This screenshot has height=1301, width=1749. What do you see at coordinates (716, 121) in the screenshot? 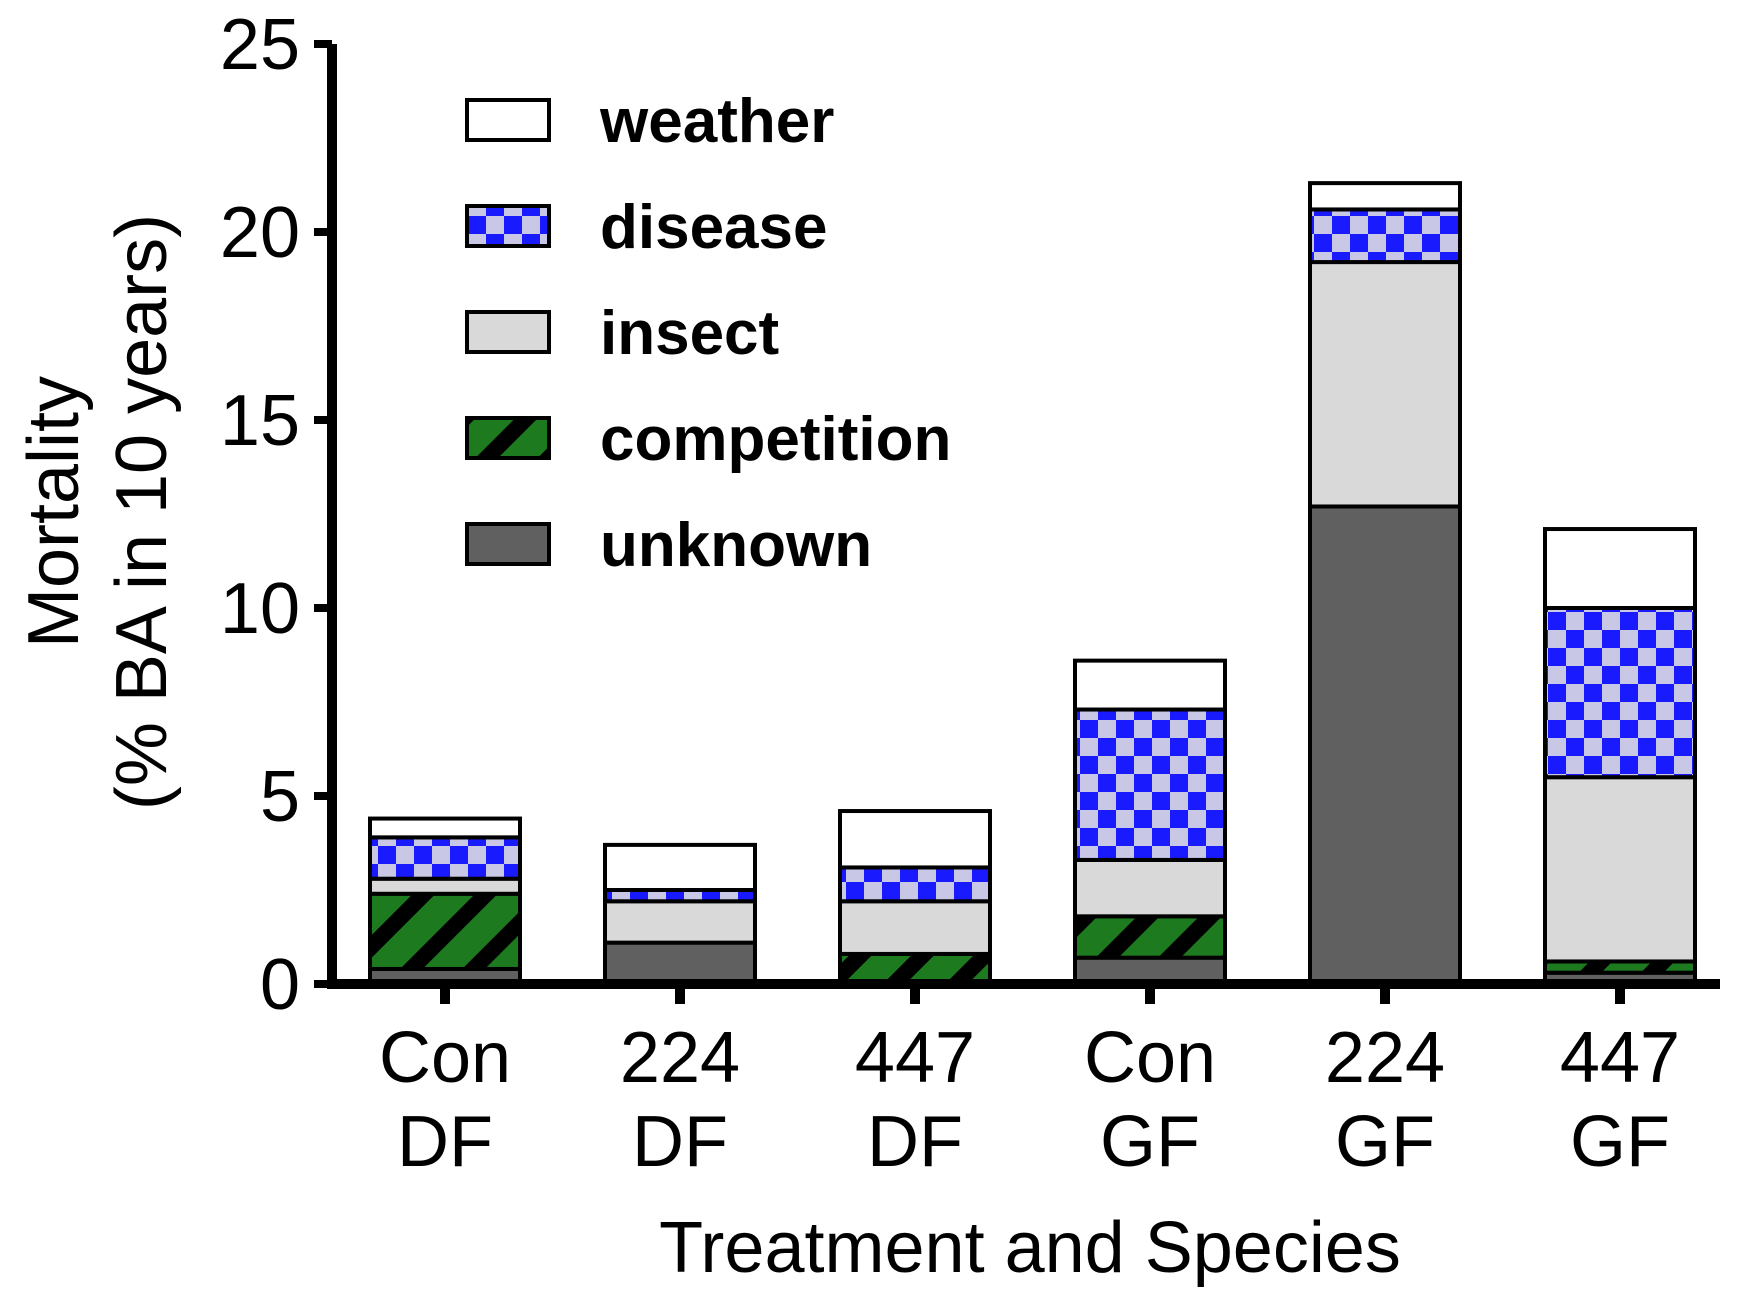
I see `legend-label-weather: weather` at bounding box center [716, 121].